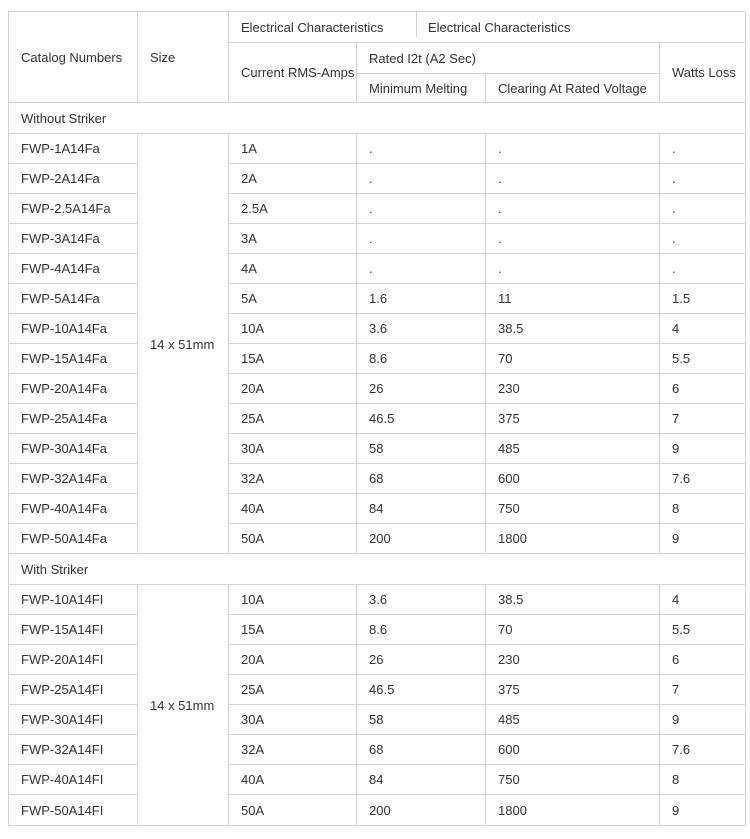 This screenshot has width=750, height=839. I want to click on minimum-melting-cell: 3.6, so click(421, 329).